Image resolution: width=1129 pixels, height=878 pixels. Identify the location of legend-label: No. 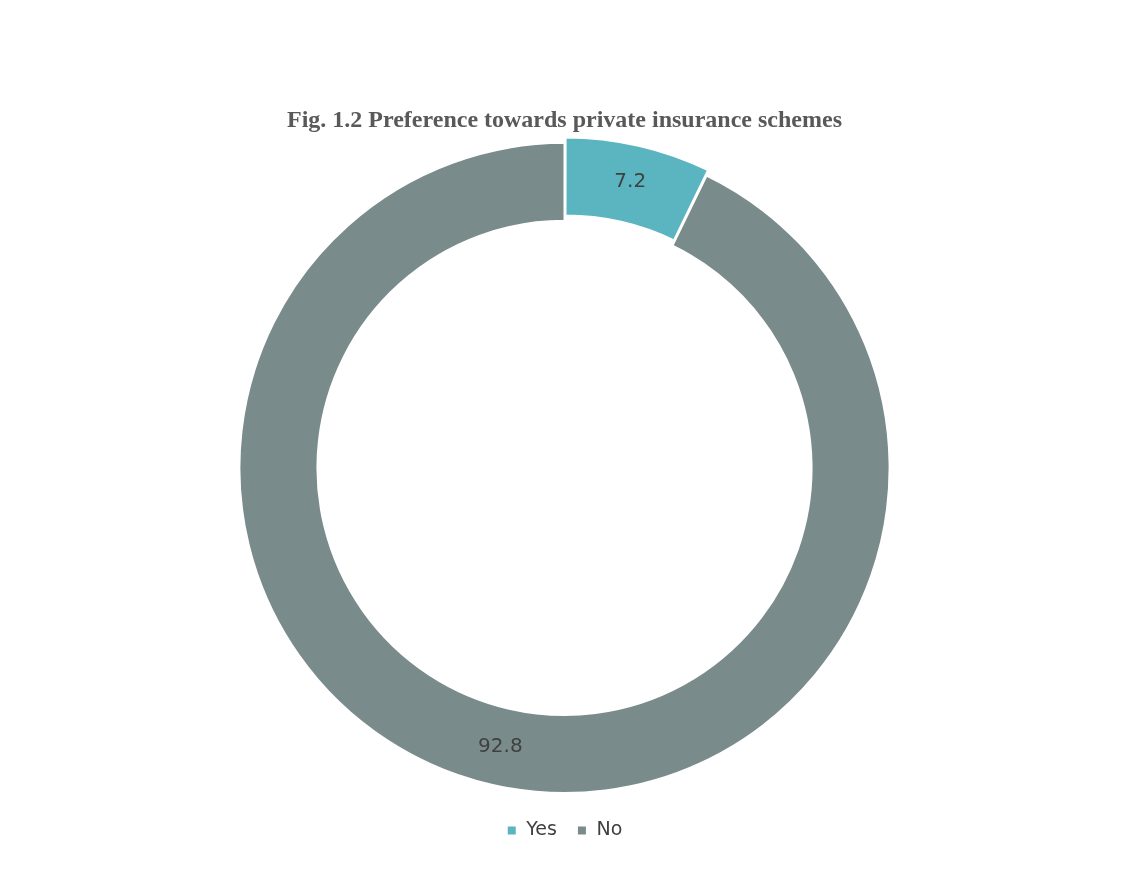
(609, 828).